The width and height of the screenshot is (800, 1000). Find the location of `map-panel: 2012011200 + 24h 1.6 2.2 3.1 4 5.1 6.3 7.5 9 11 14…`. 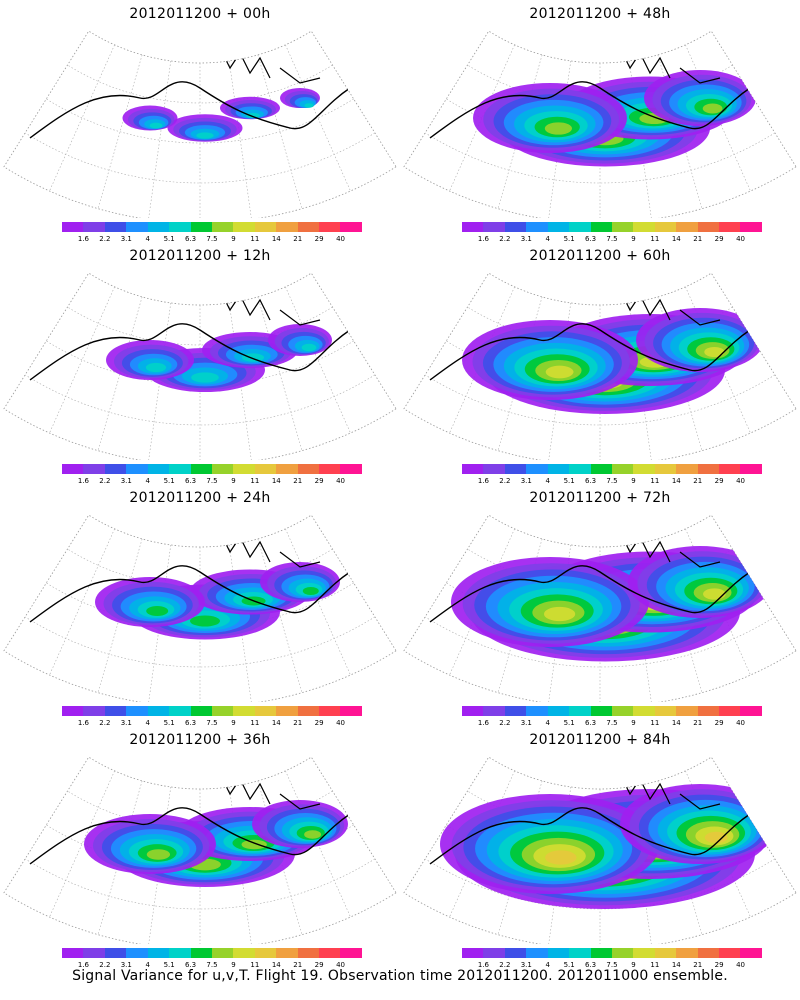

map-panel: 2012011200 + 24h 1.6 2.2 3.1 4 5.1 6.3 7.5 9 11 14… is located at coordinates (200, 605).